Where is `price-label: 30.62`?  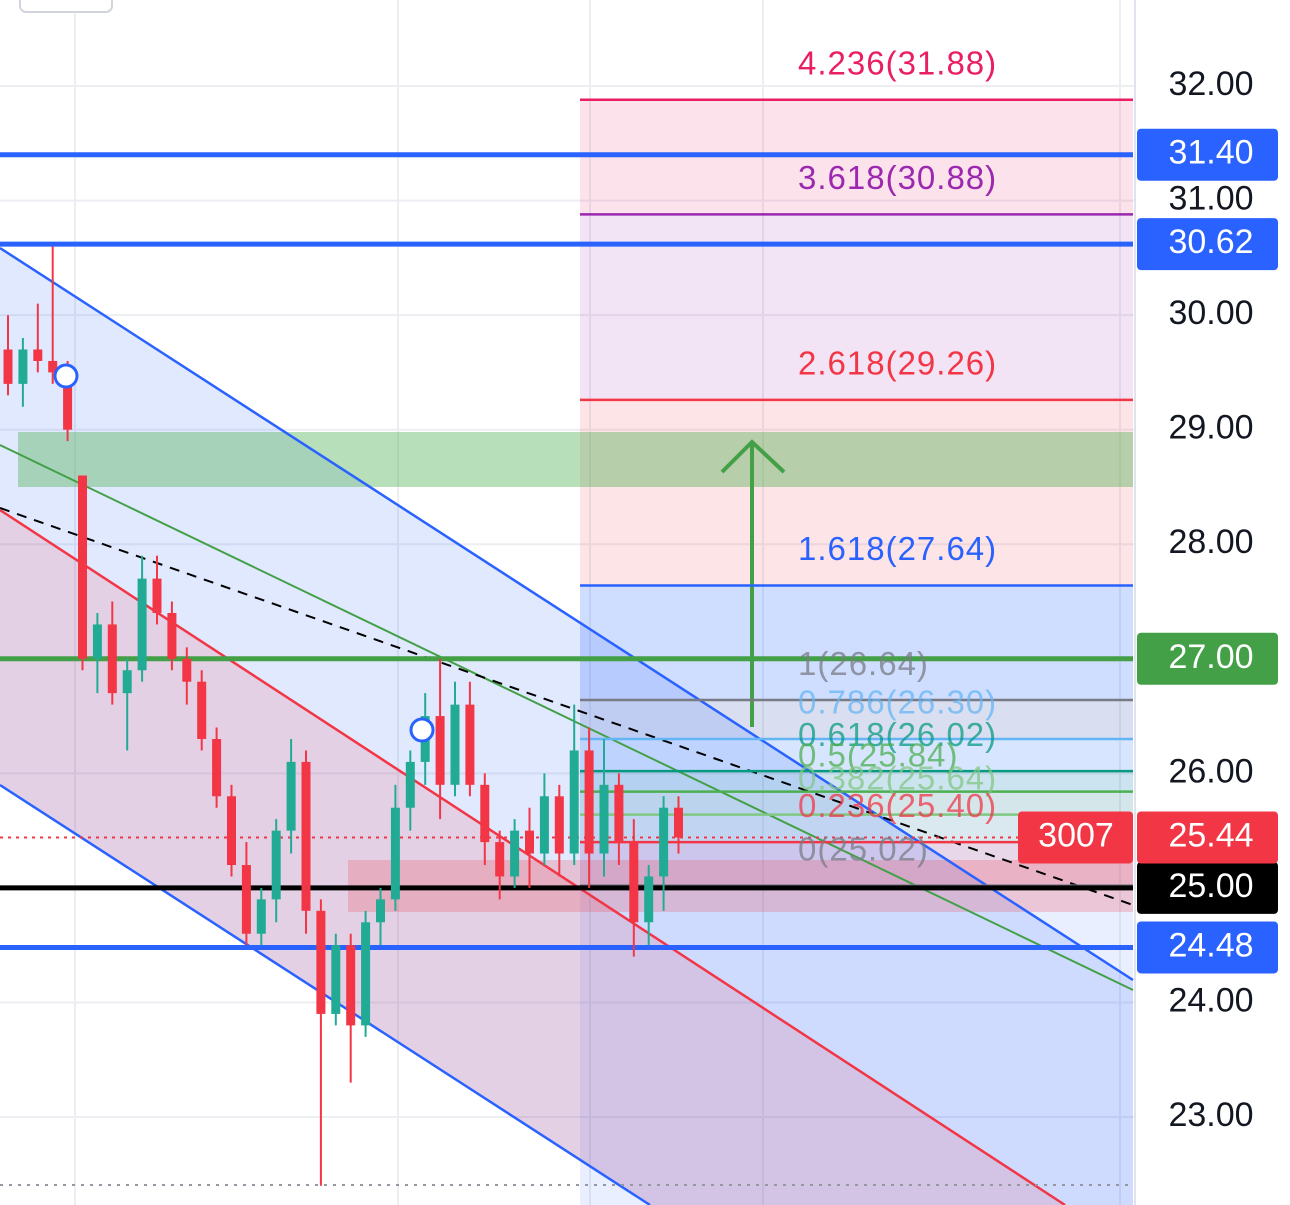
price-label: 30.62 is located at coordinates (1210, 242).